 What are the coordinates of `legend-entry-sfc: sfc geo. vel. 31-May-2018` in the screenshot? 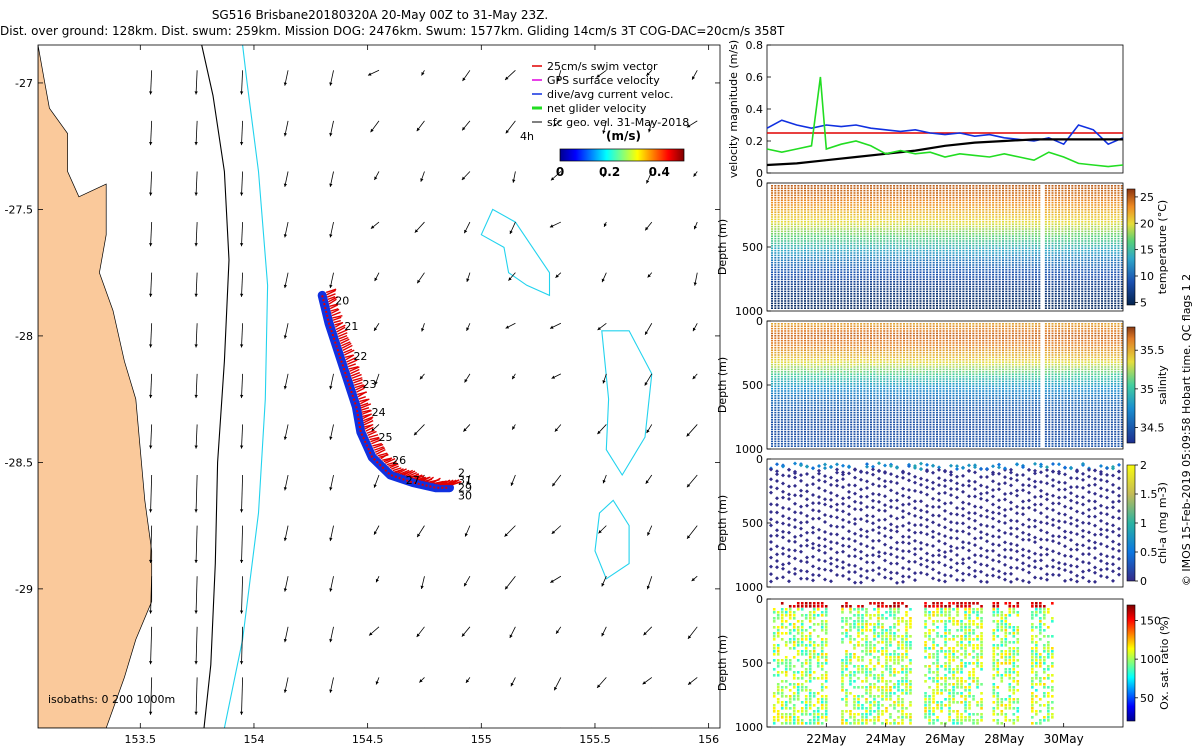 It's located at (610, 122).